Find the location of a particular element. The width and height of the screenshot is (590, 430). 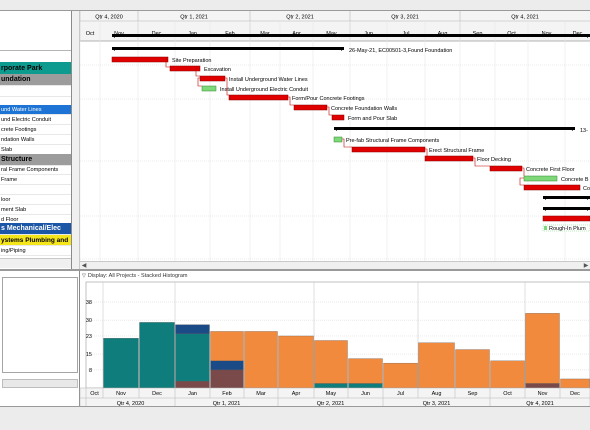

task-label-first-floor: Concrete First Floor is located at coordinates (550, 170).